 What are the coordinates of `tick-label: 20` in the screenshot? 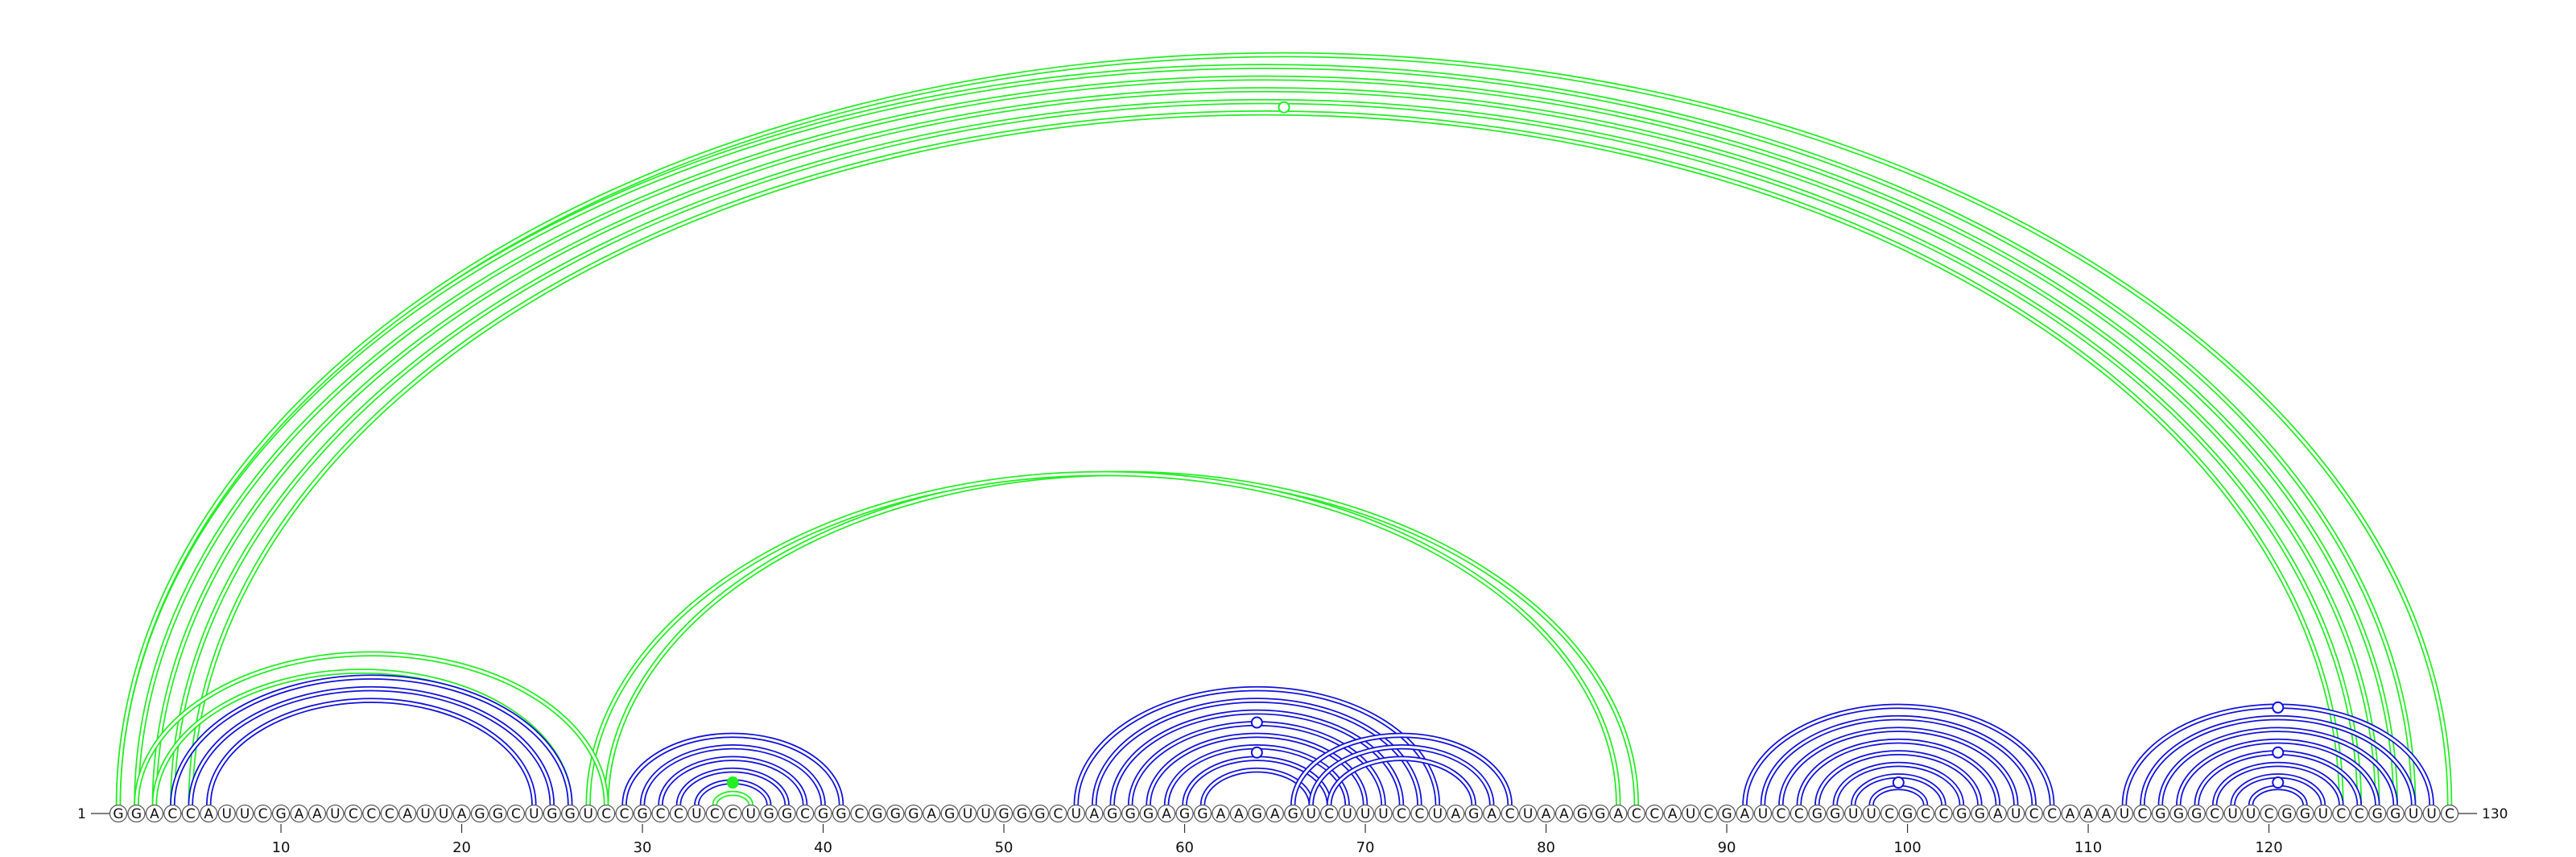 It's located at (462, 847).